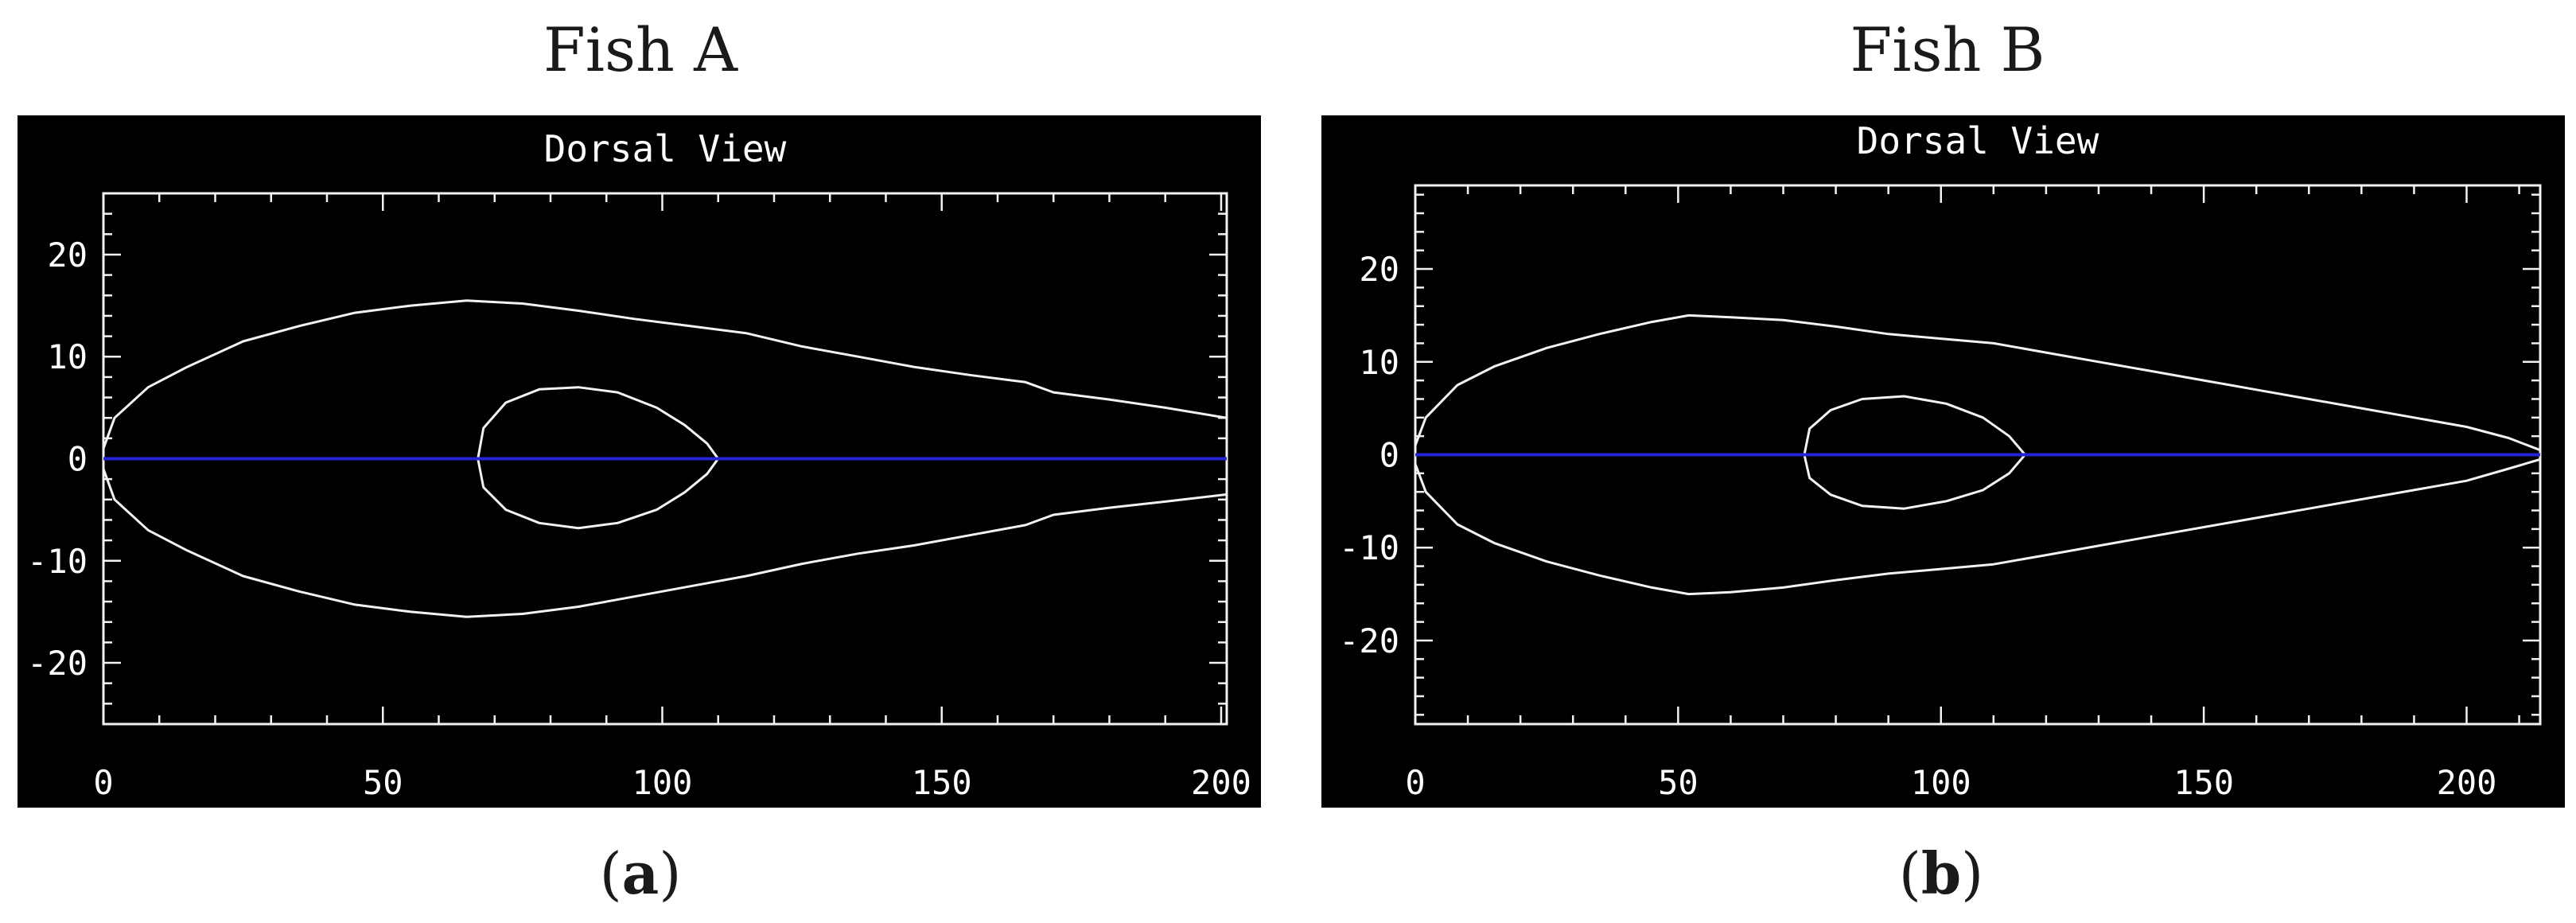  Describe the element at coordinates (1379, 362) in the screenshot. I see `y-tick-label-b: 10` at that location.